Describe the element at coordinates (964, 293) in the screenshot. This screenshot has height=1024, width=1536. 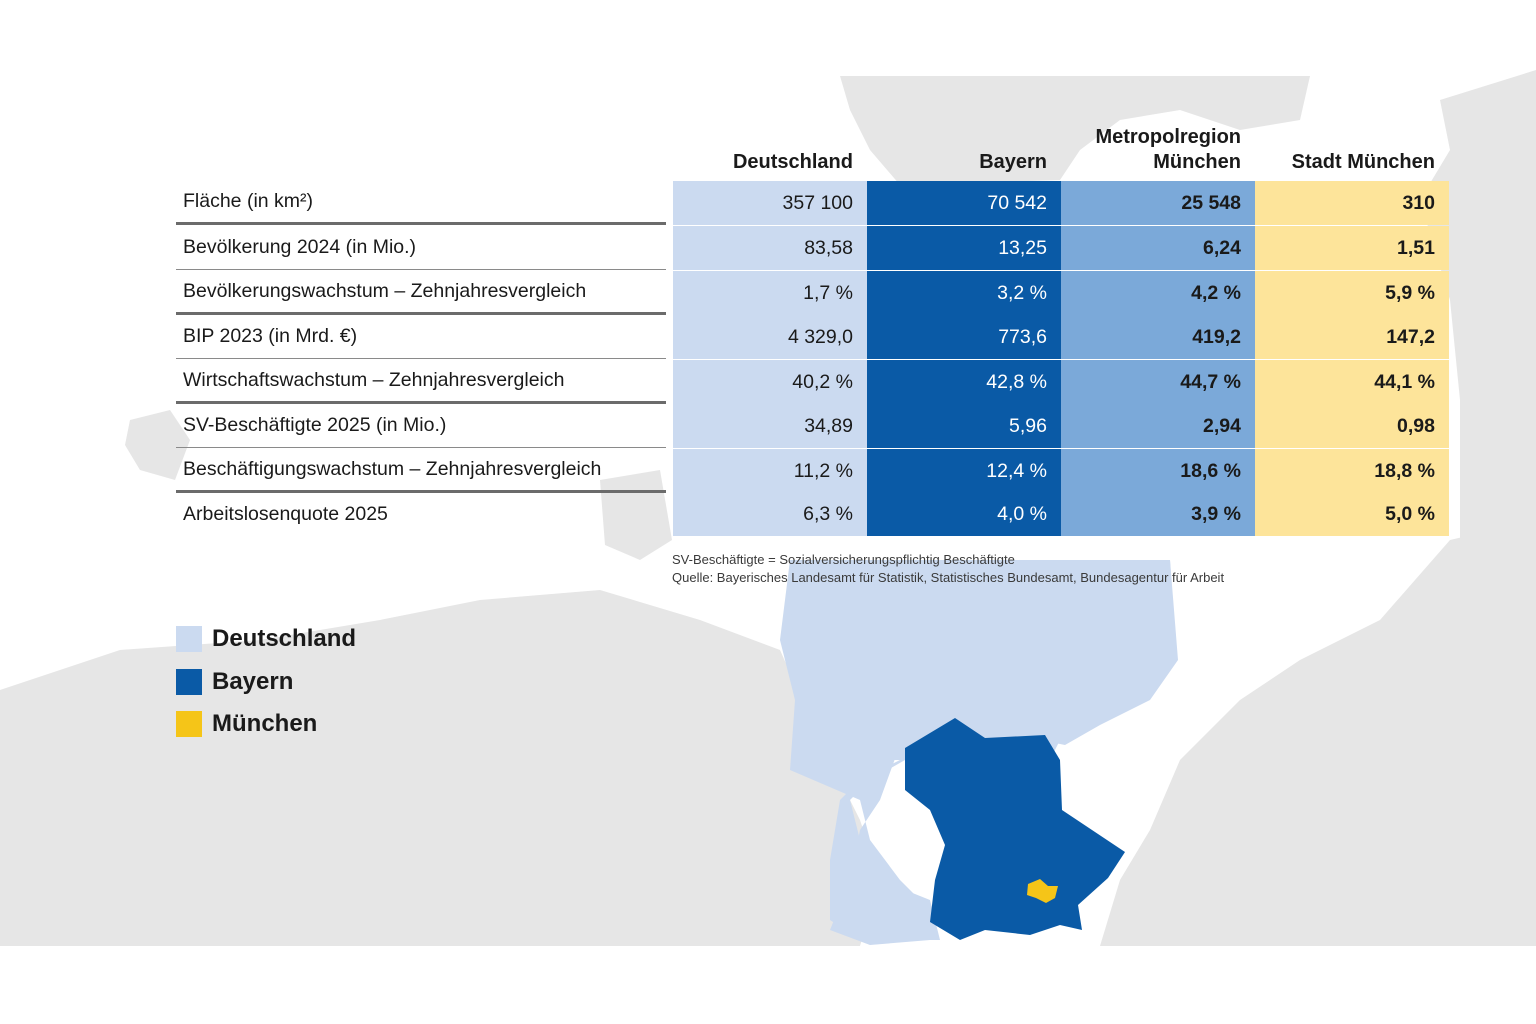
I see `cell-bayern: 3,2 %` at that location.